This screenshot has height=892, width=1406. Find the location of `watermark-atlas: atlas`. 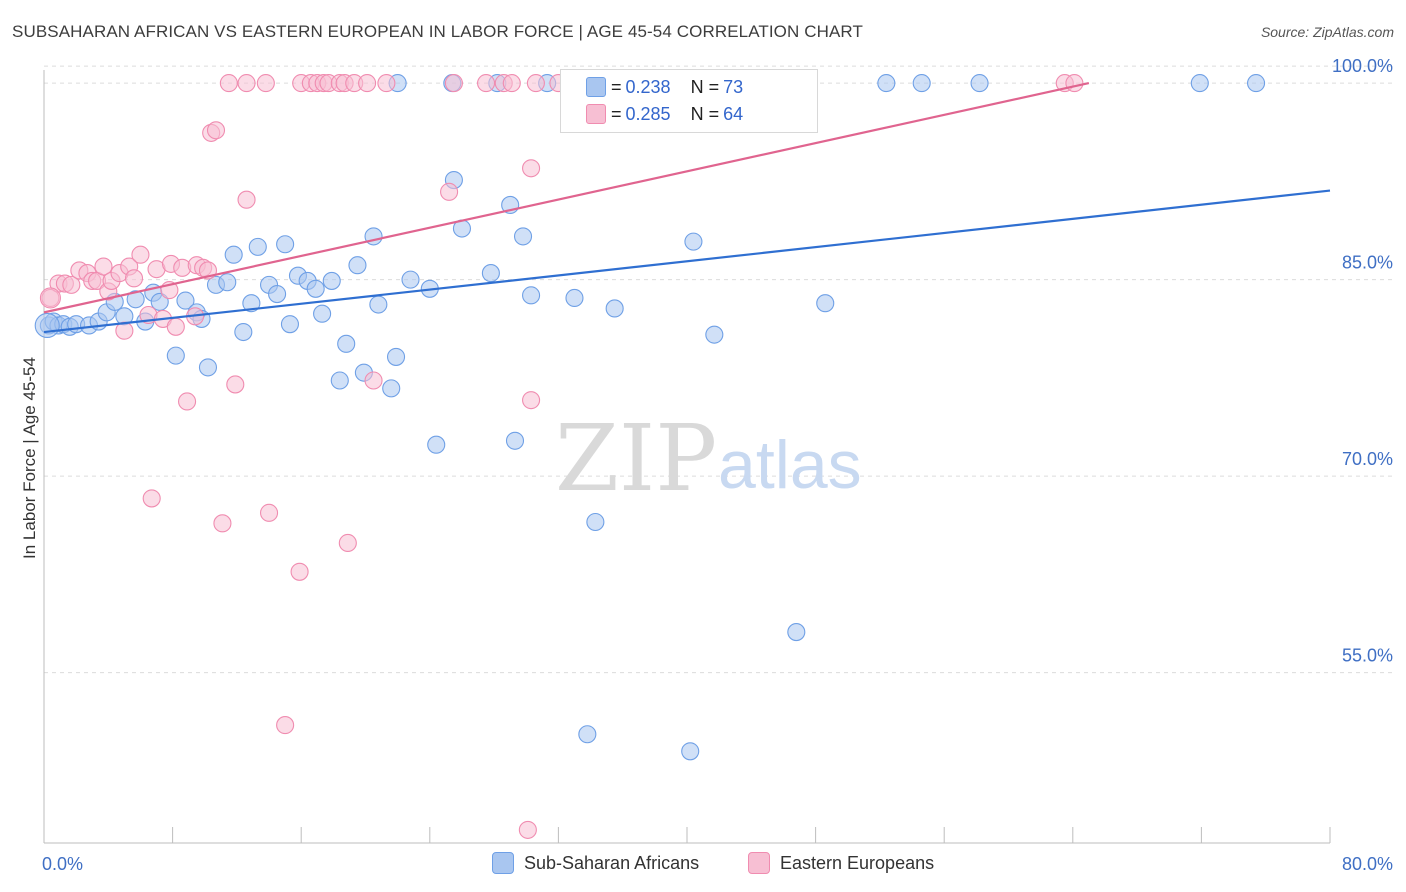

watermark-atlas: atlas is located at coordinates (790, 465).